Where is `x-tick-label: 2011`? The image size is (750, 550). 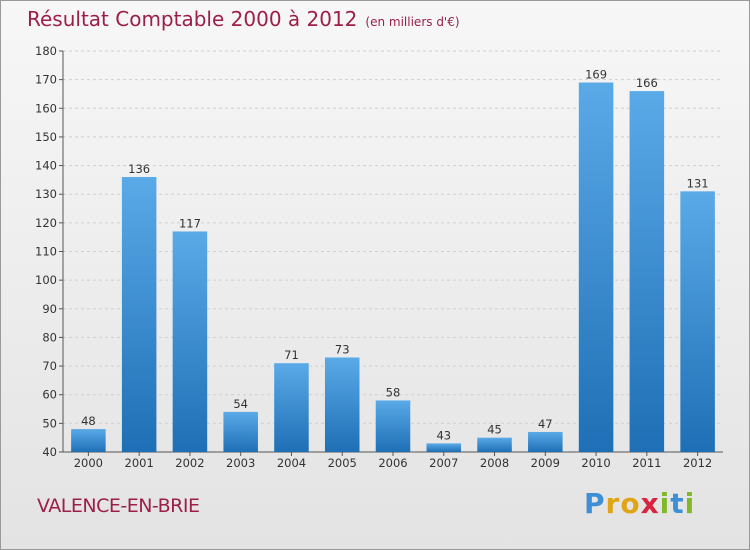 x-tick-label: 2011 is located at coordinates (646, 463).